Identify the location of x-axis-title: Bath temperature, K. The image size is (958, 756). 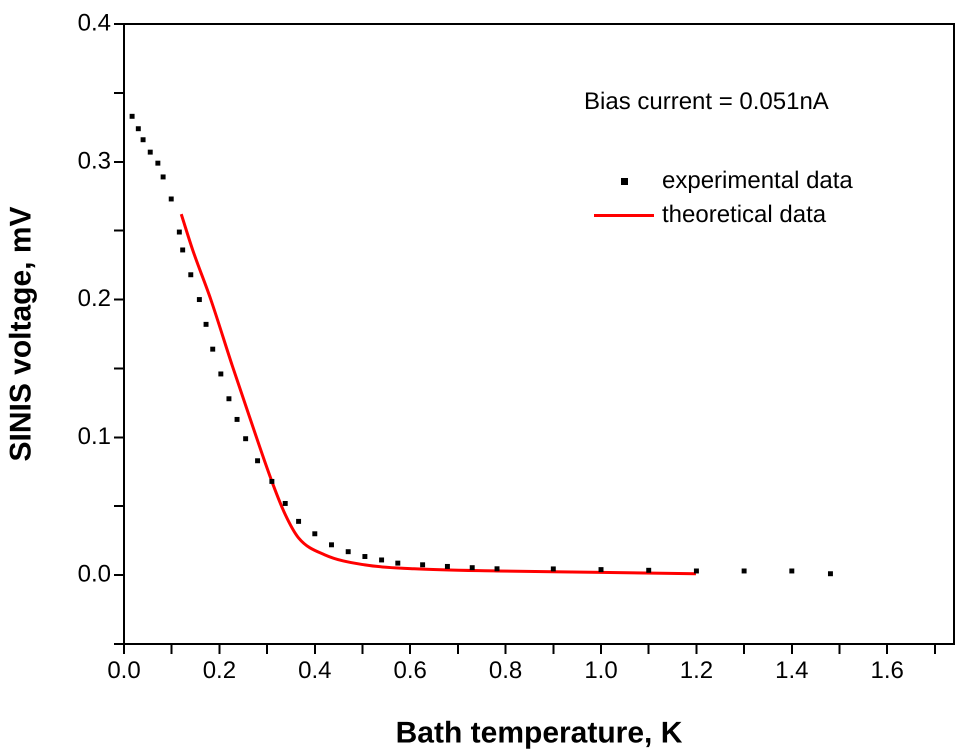
(539, 733).